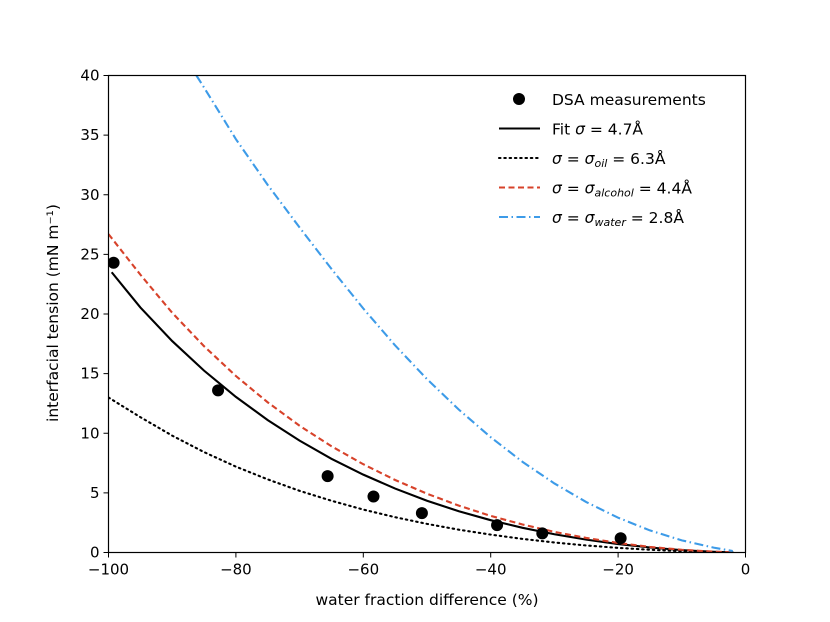  I want to click on legend-label-subscript: alcohol, so click(614, 193).